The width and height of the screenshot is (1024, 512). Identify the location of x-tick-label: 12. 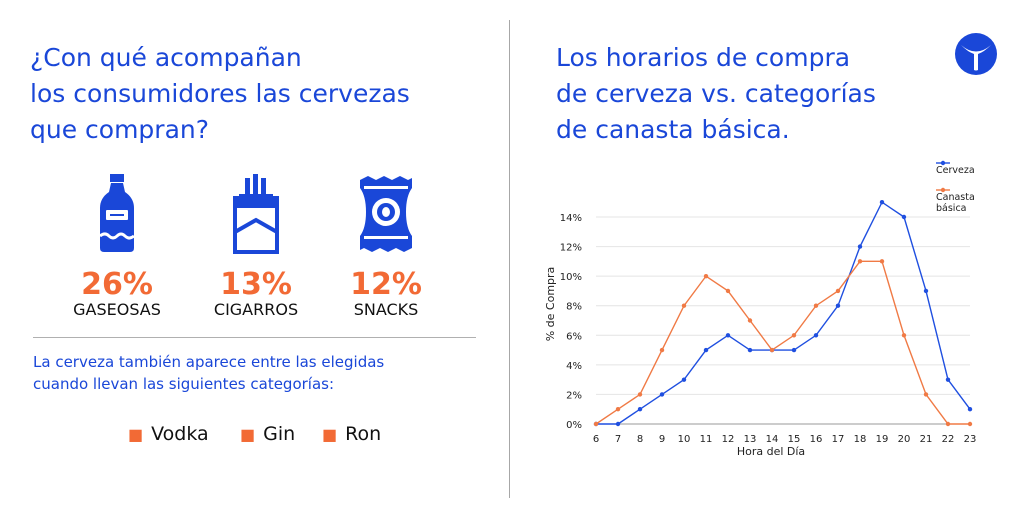
(728, 439).